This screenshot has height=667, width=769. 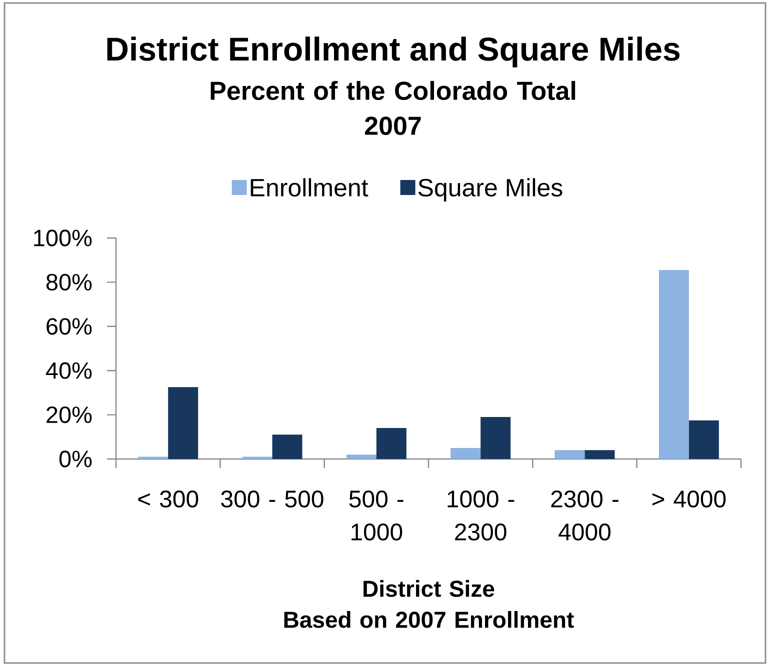 I want to click on x-axis-title: District Size Based on 2007 Enrollment, so click(x=429, y=604).